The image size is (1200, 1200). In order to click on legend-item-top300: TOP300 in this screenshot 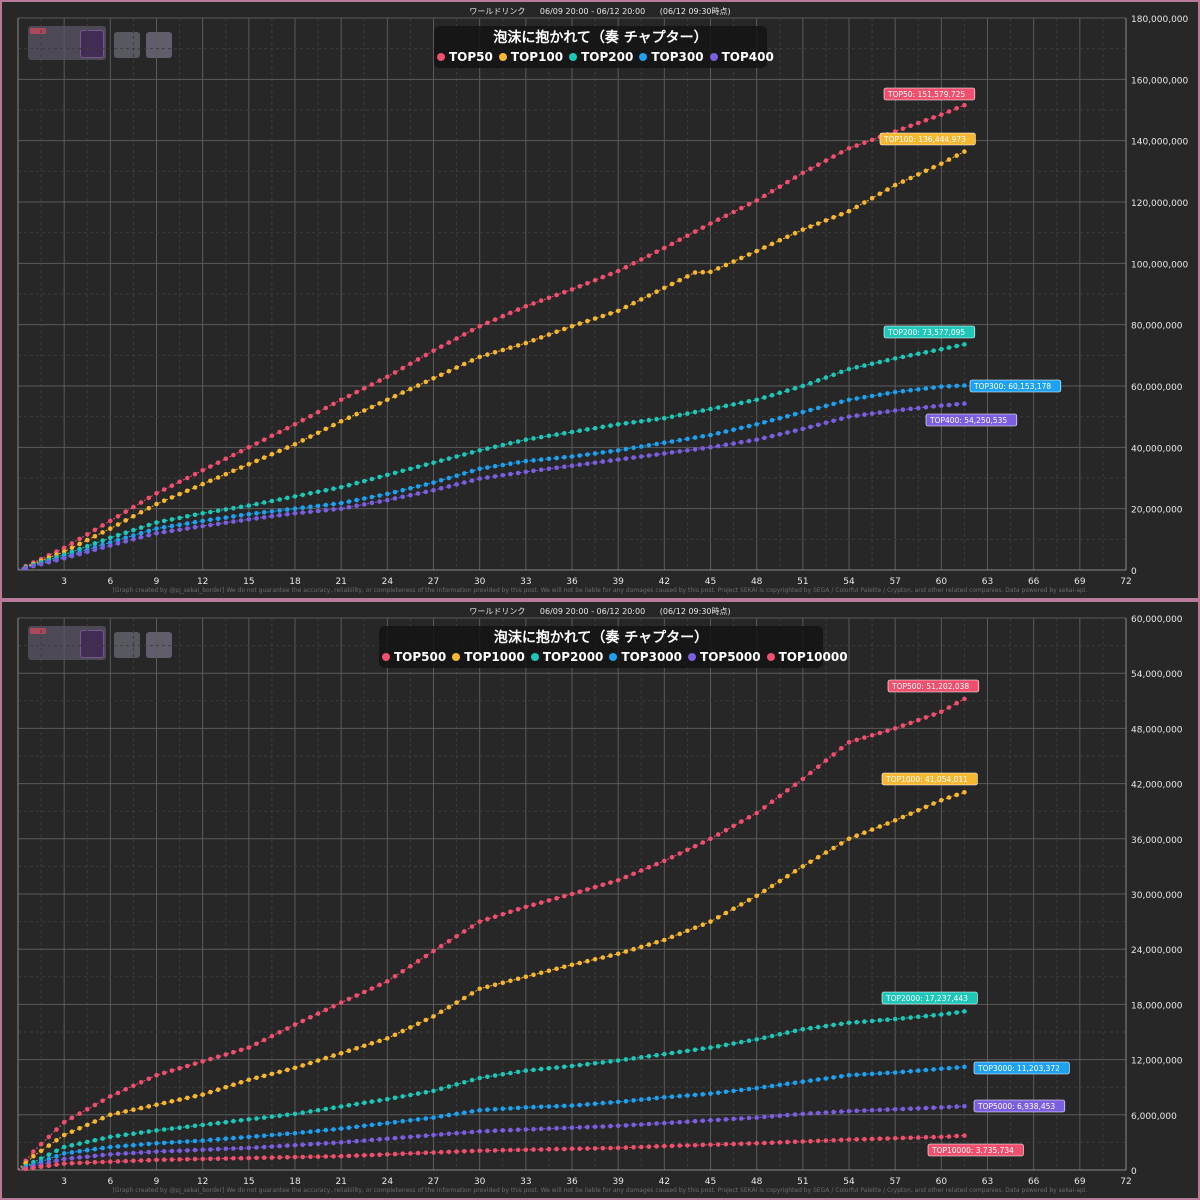, I will do `click(671, 57)`.